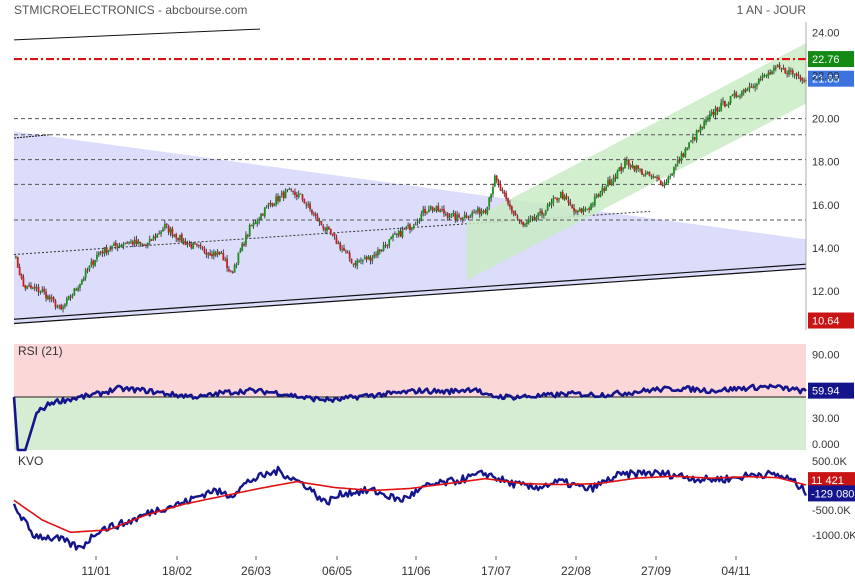 The image size is (855, 580). Describe the element at coordinates (826, 76) in the screenshot. I see `price-ytick-5: 22.00` at that location.